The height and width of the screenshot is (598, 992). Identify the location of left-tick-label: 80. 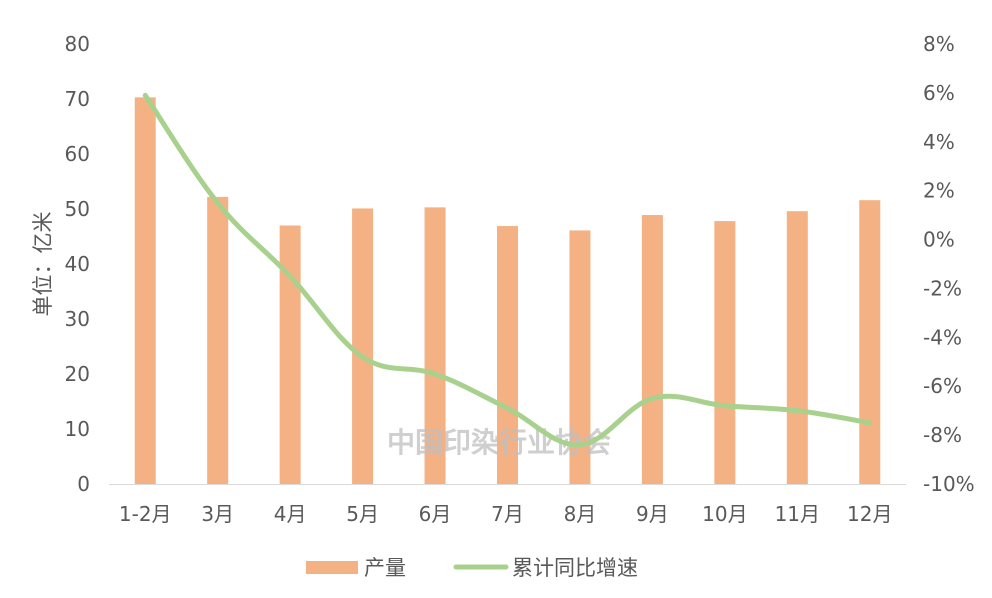
(77, 44).